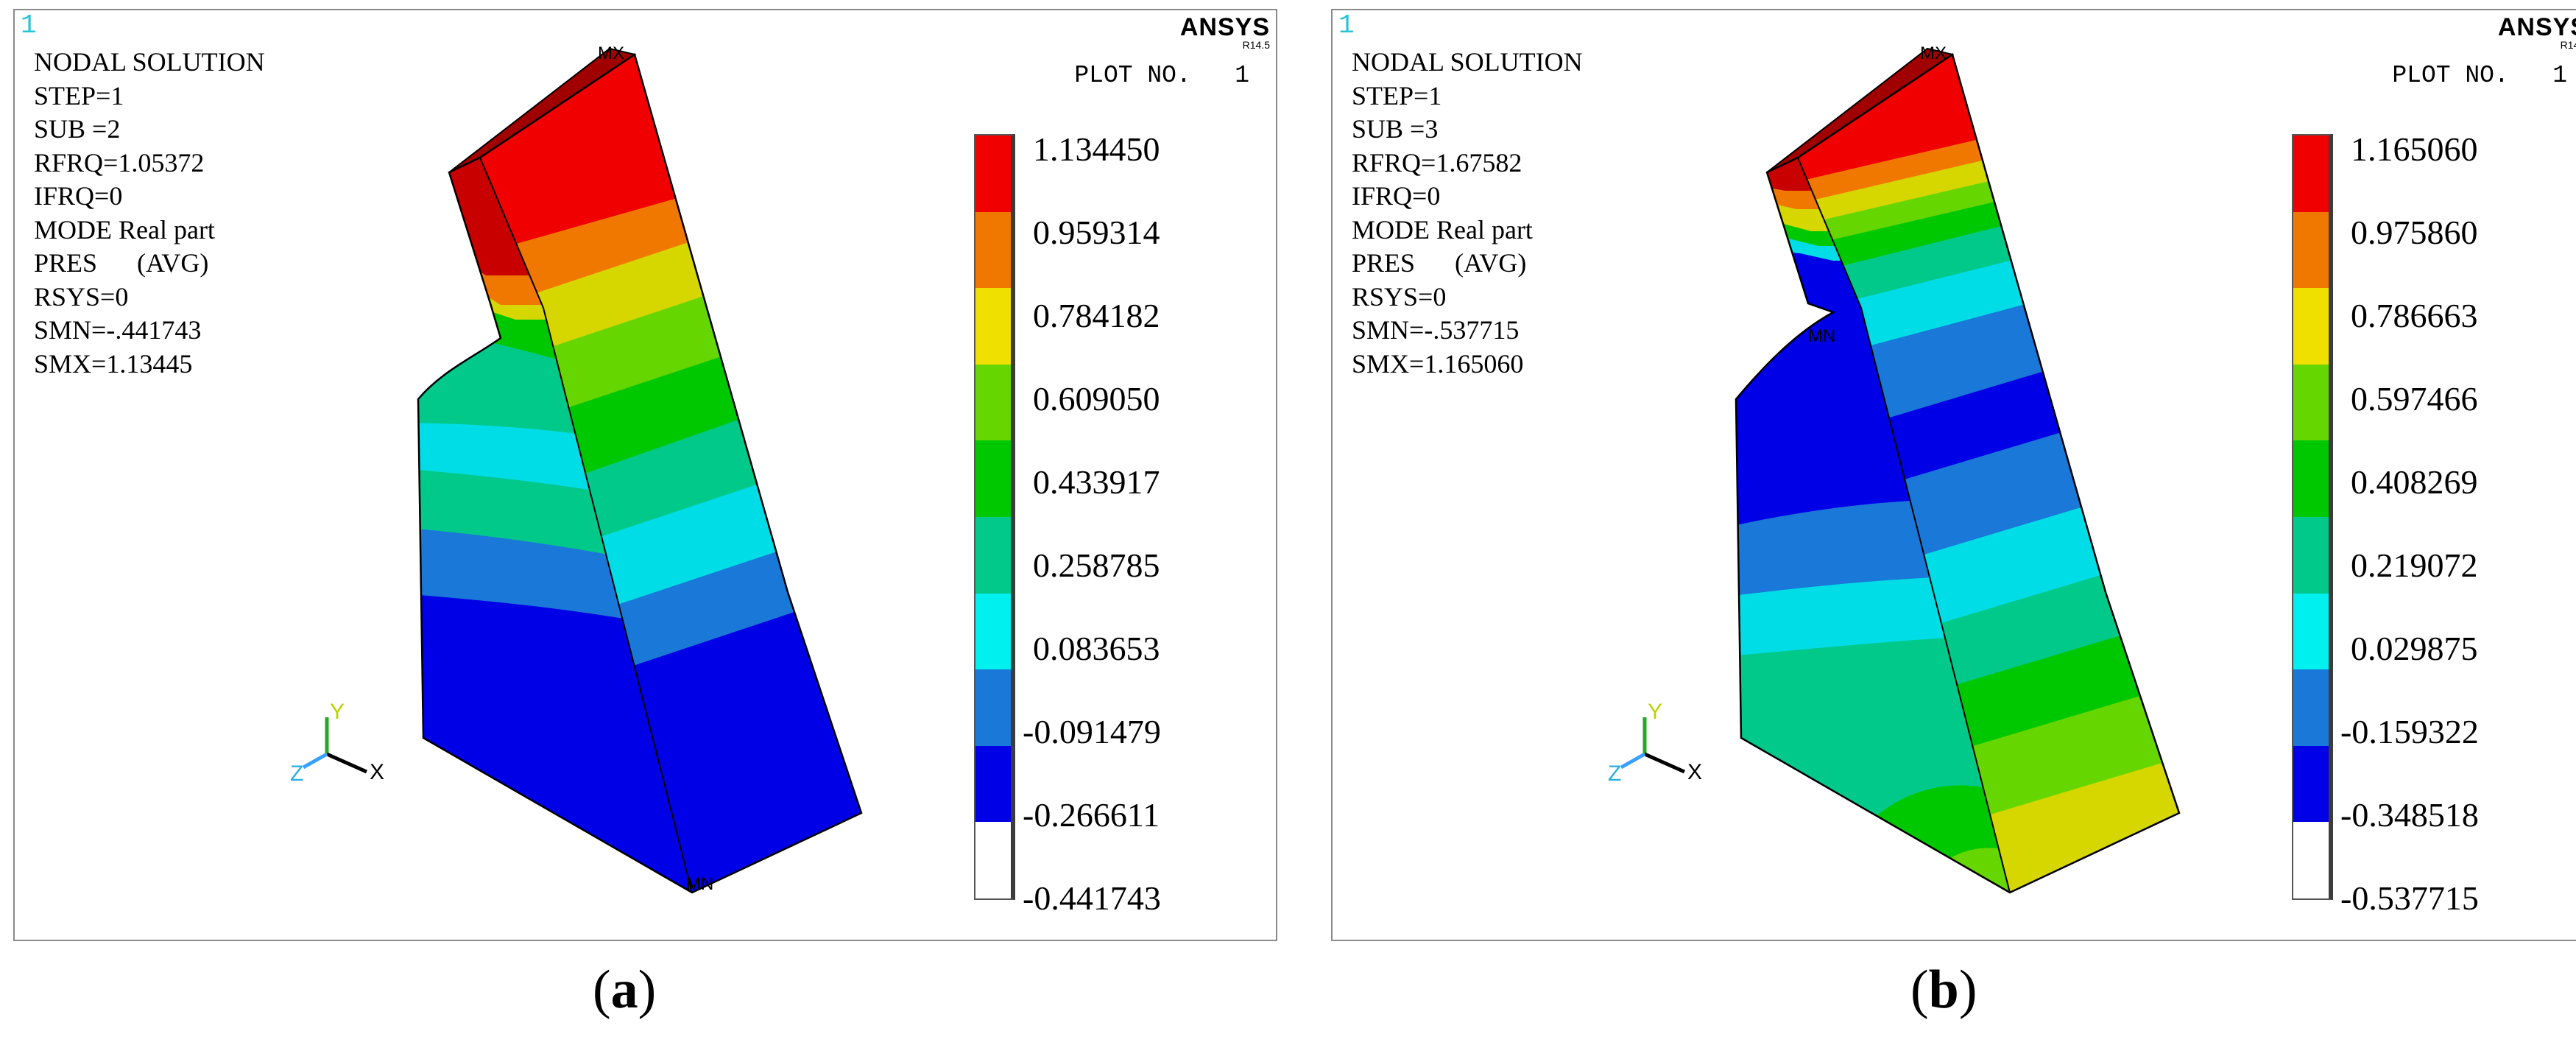 The height and width of the screenshot is (1045, 2576). Describe the element at coordinates (2414, 149) in the screenshot. I see `legend-value: 1.165060` at that location.